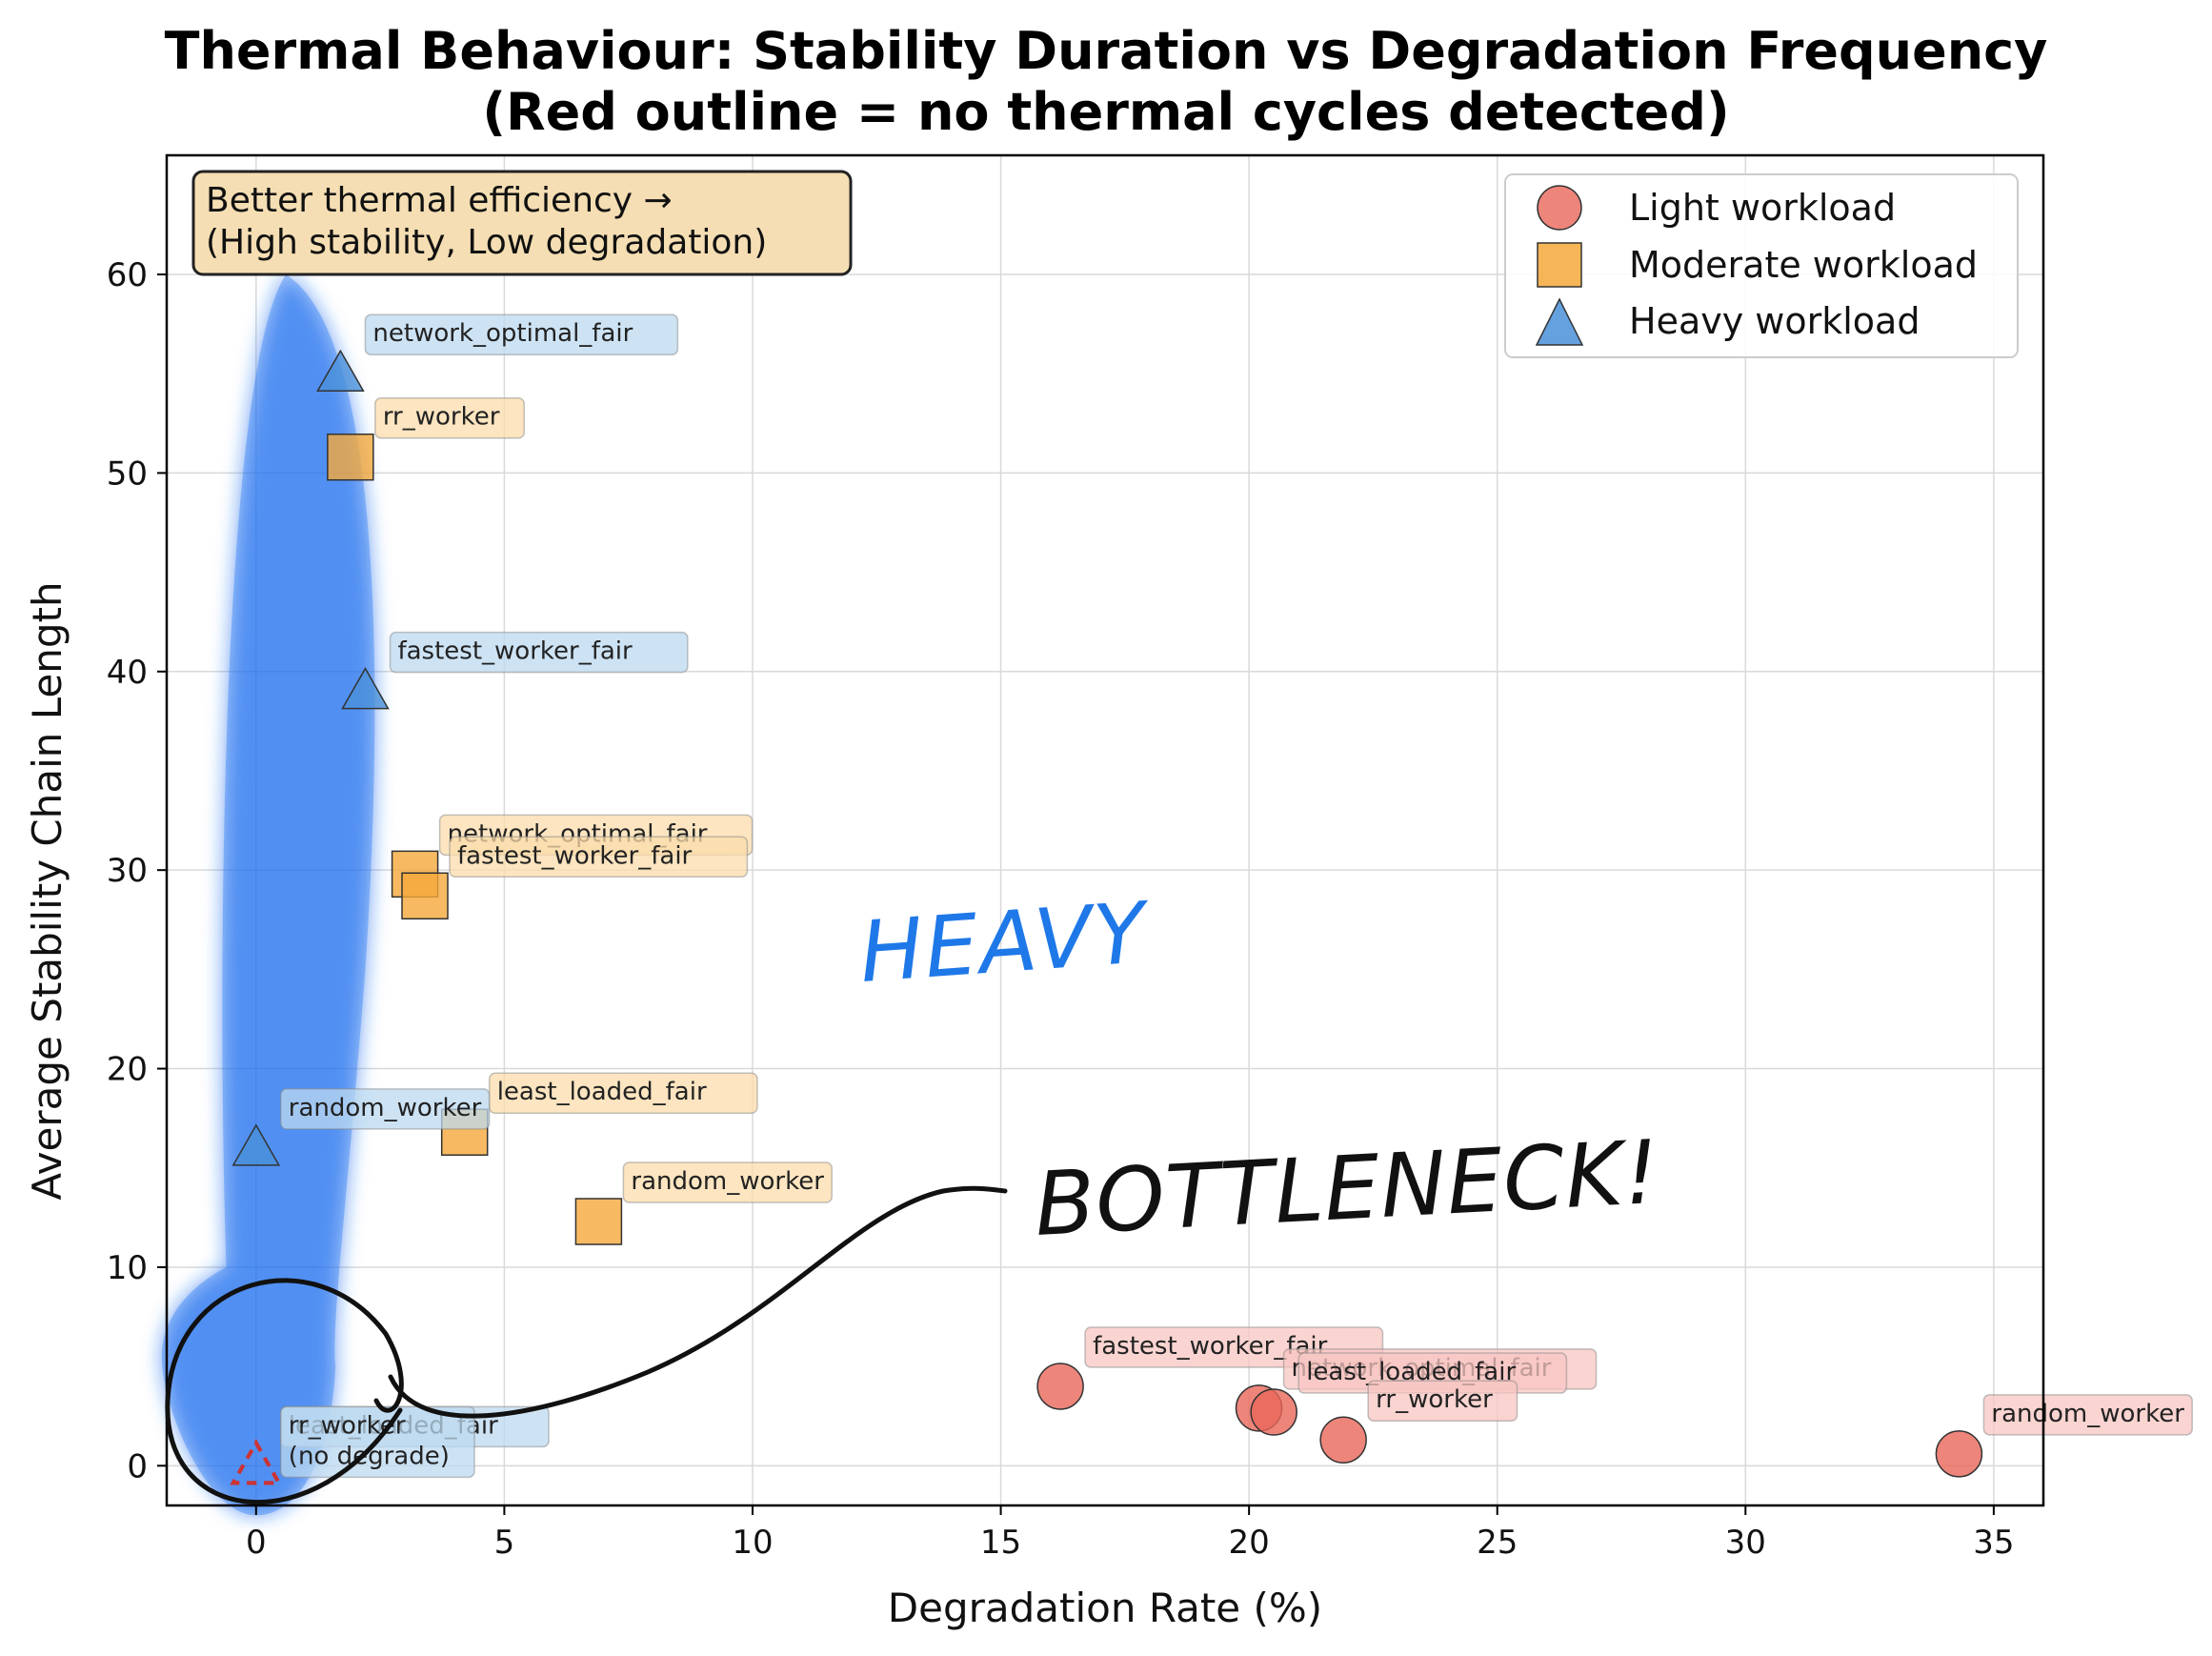  I want to click on bottleneck-annotation: BOTTLENECK!, so click(1347, 1188).